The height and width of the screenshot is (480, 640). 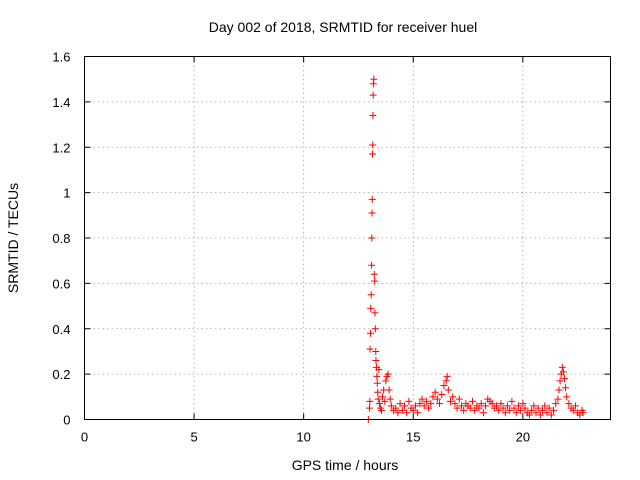 What do you see at coordinates (61, 57) in the screenshot?
I see `y-tick-label: 1.6` at bounding box center [61, 57].